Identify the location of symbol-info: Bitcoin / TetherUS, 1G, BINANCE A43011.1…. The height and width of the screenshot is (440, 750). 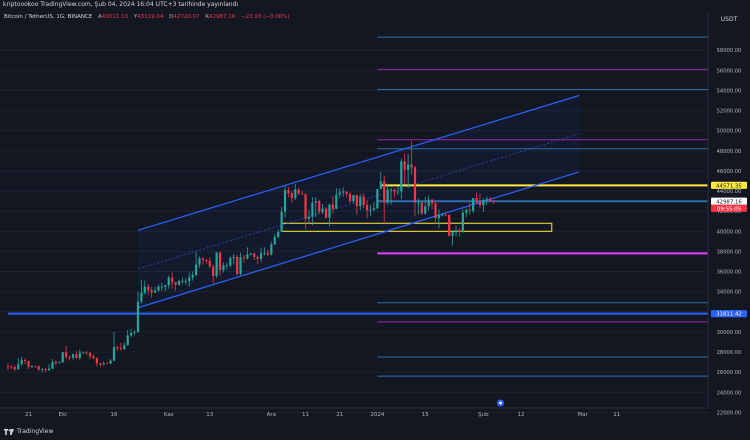
(147, 17).